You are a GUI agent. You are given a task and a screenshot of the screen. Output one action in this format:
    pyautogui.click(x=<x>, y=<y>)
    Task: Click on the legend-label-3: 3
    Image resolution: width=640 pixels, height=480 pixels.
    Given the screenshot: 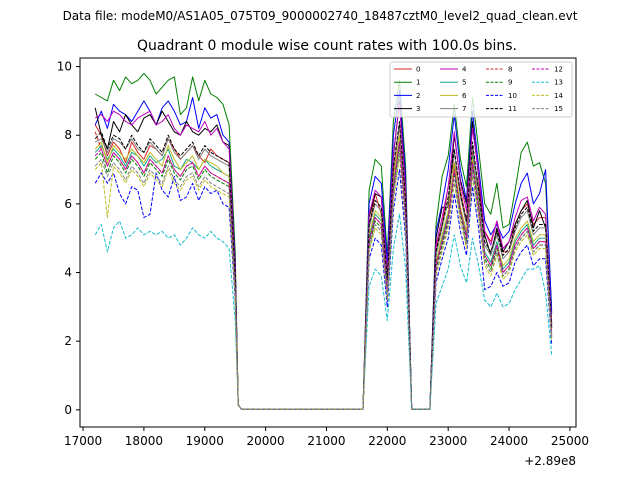 What is the action you would take?
    pyautogui.click(x=418, y=109)
    